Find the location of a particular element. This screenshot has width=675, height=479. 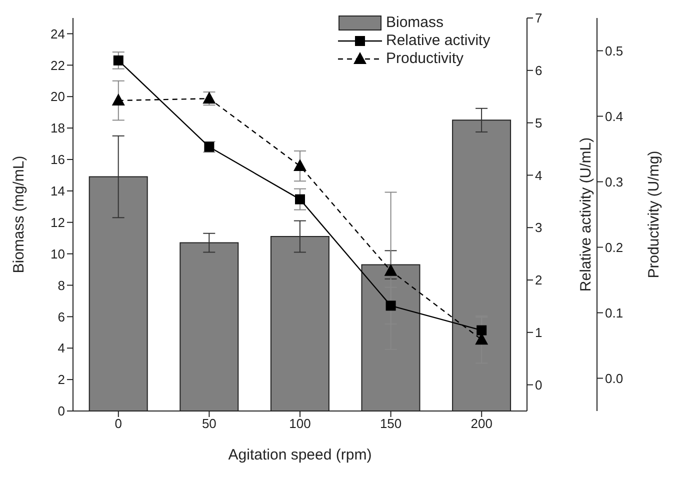

y-tick-label: 12 is located at coordinates (57, 222).